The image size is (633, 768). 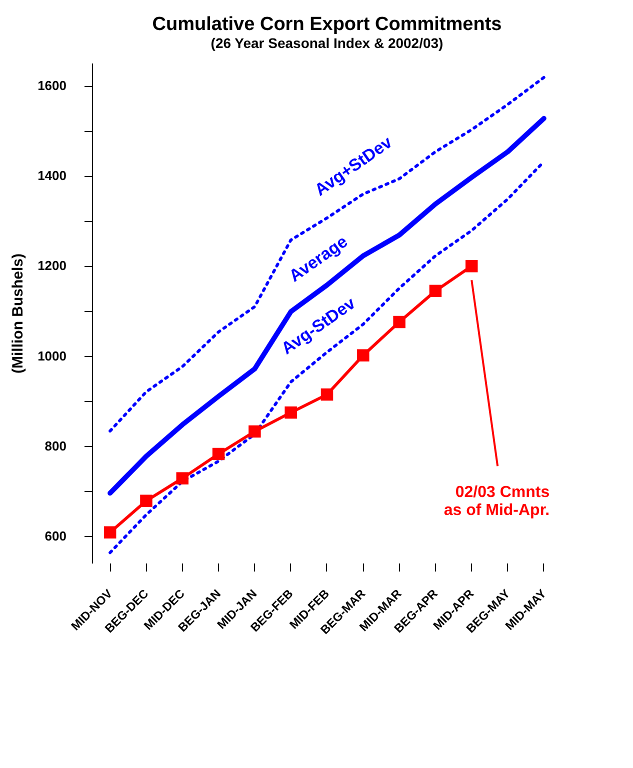 What do you see at coordinates (18, 313) in the screenshot?
I see `y-axis-title: (Million Bushels)` at bounding box center [18, 313].